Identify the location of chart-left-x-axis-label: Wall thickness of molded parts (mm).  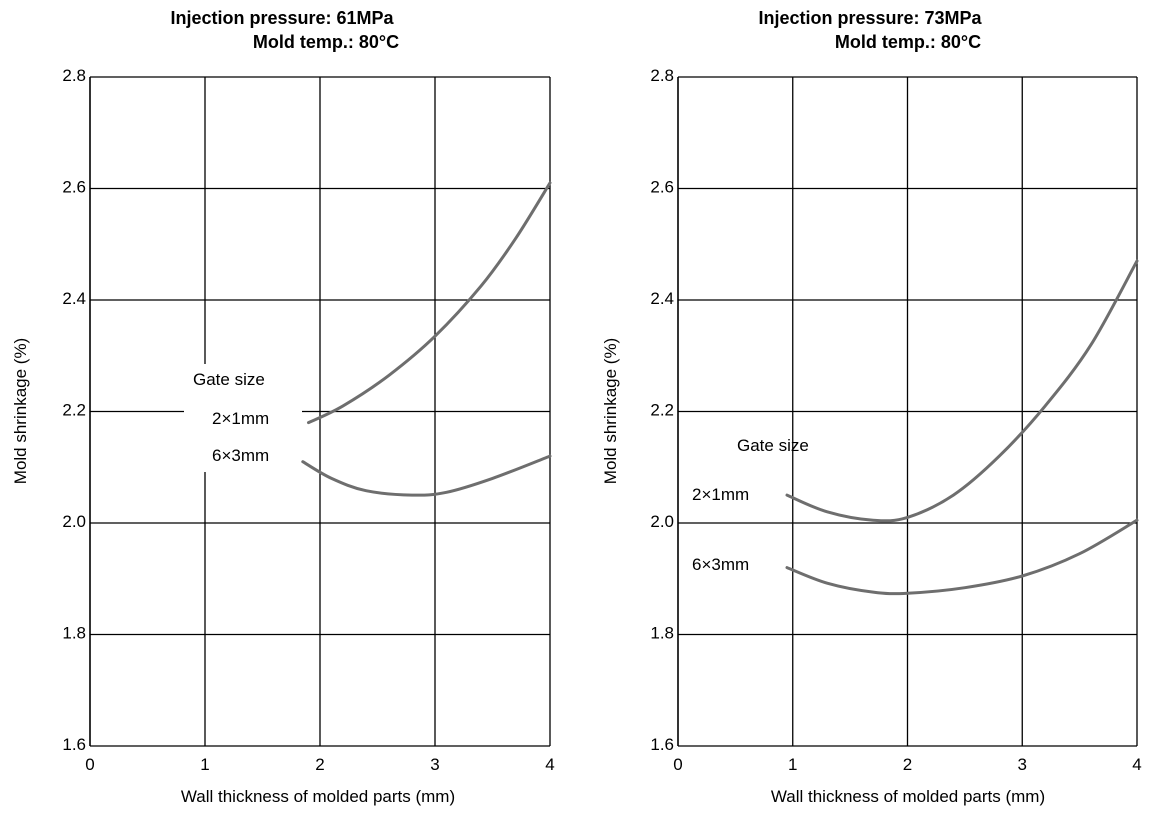
(318, 796).